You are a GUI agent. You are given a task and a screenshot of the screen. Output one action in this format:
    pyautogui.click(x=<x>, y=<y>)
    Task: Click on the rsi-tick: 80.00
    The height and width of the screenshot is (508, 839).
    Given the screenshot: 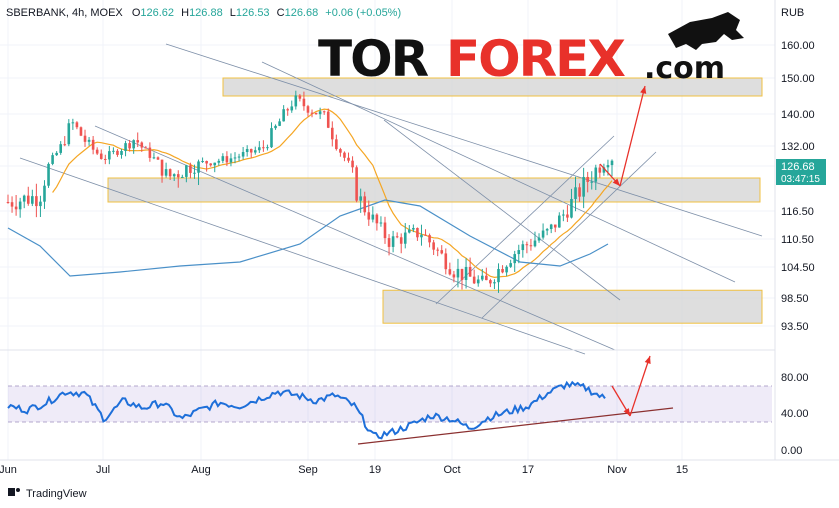 What is the action you would take?
    pyautogui.click(x=795, y=378)
    